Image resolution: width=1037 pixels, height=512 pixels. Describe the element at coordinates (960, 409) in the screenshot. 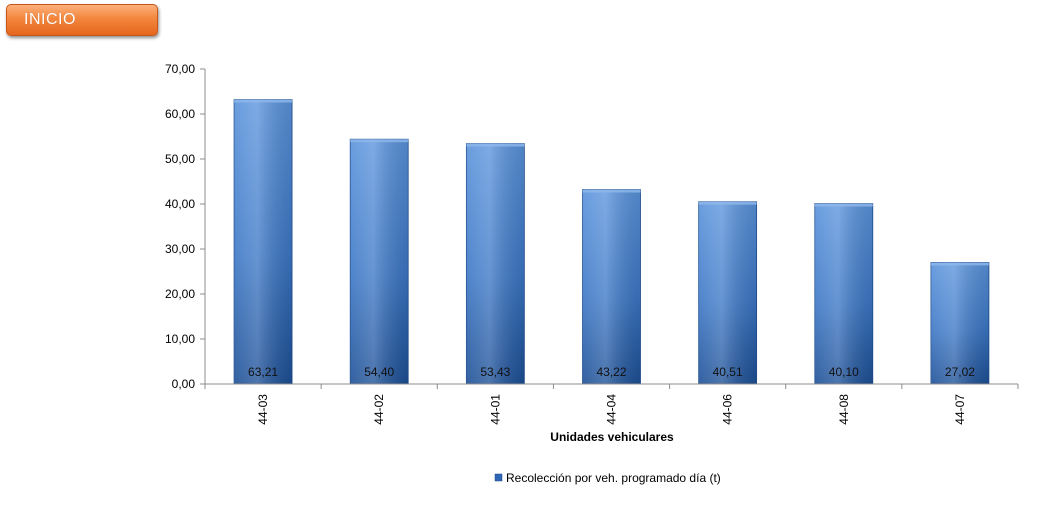

I see `x-tick-label: 44-07` at that location.